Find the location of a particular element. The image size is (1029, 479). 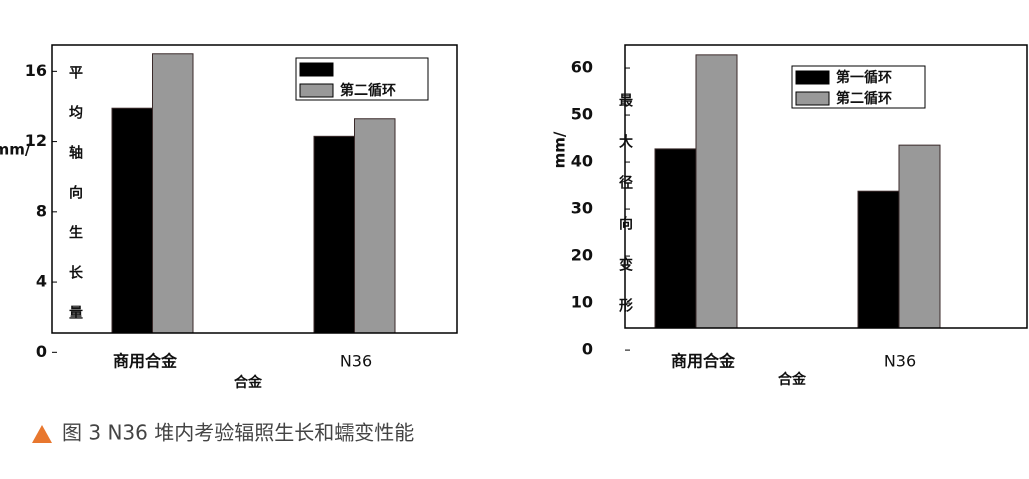

inner-axis-label: 最大径向变形 is located at coordinates (625, 215).